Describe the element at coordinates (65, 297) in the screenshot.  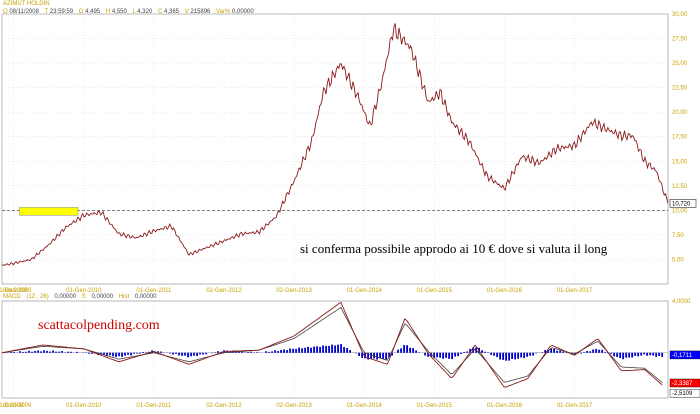
I see `macd-value: 0,00000` at that location.